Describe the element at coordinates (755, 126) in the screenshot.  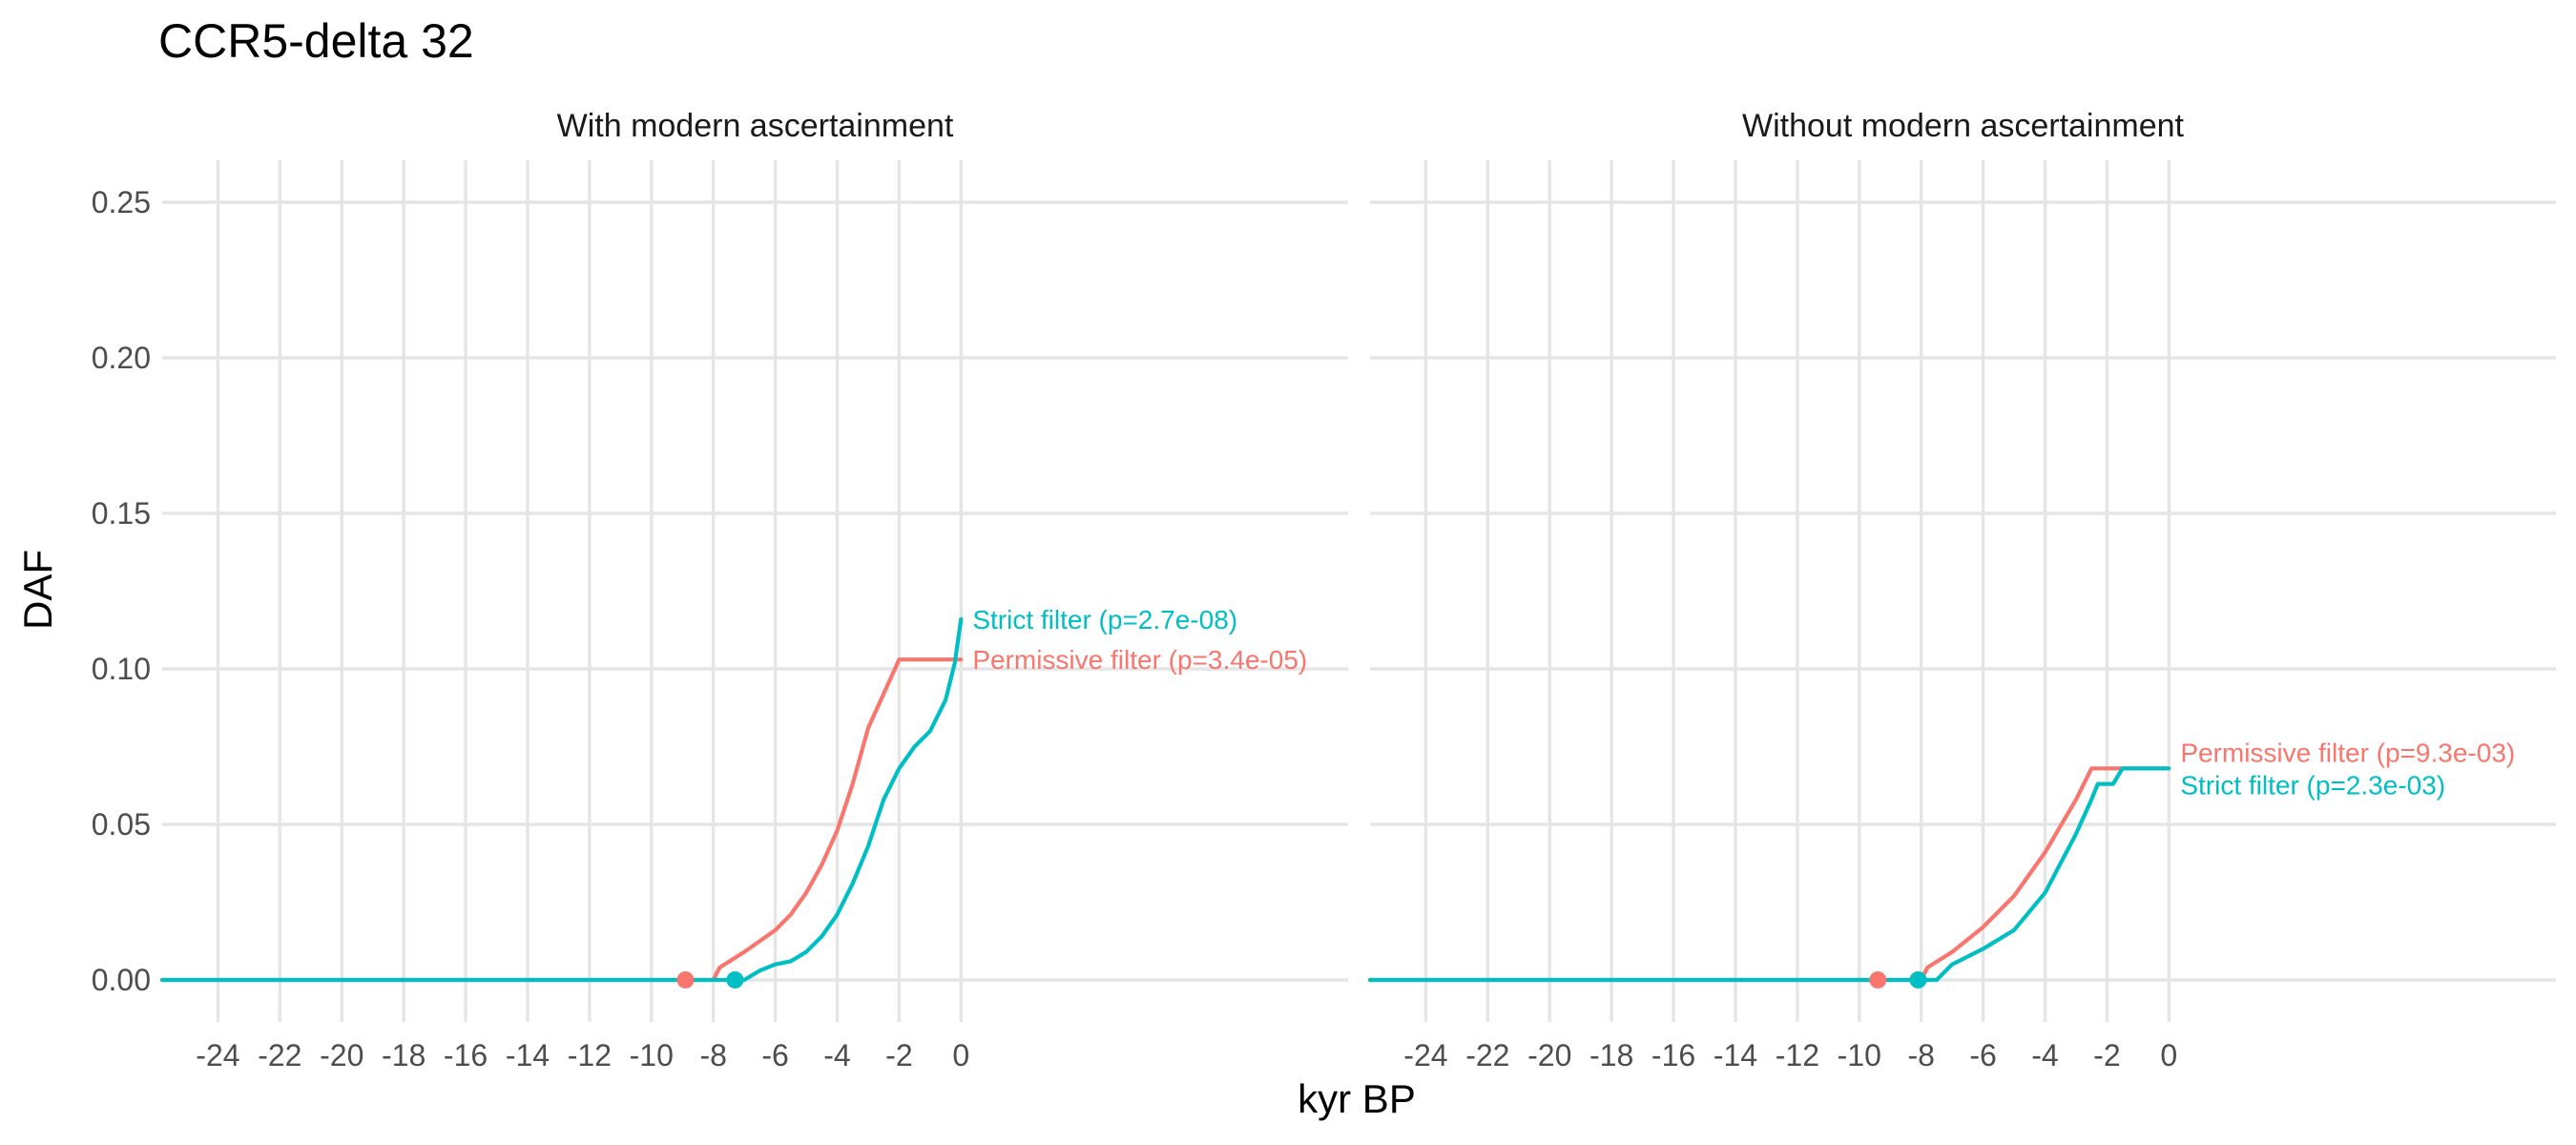
I see `facet-strip-title: With modern ascertainment` at that location.